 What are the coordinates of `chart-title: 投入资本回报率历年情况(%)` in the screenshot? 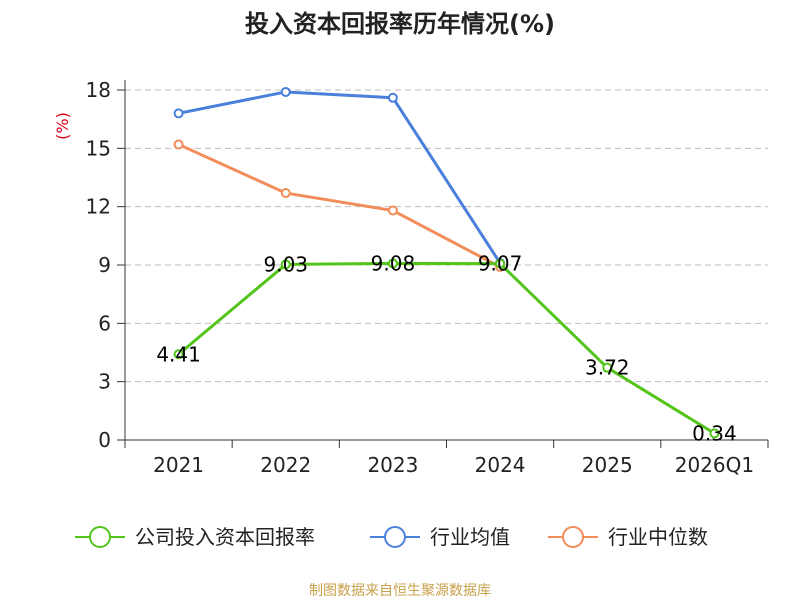 It's located at (400, 24).